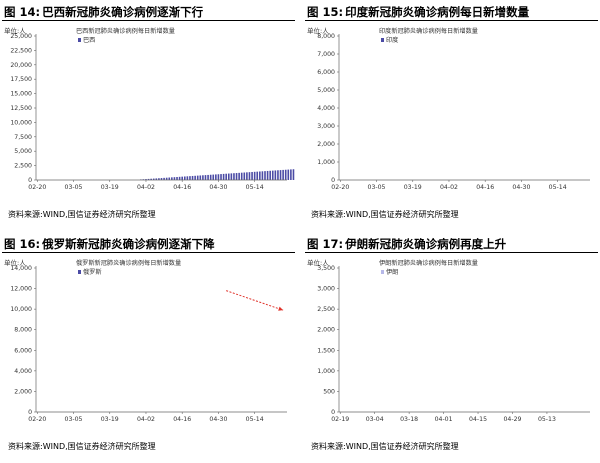  Describe the element at coordinates (326, 72) in the screenshot. I see `y-tick-label: 6,000` at that location.